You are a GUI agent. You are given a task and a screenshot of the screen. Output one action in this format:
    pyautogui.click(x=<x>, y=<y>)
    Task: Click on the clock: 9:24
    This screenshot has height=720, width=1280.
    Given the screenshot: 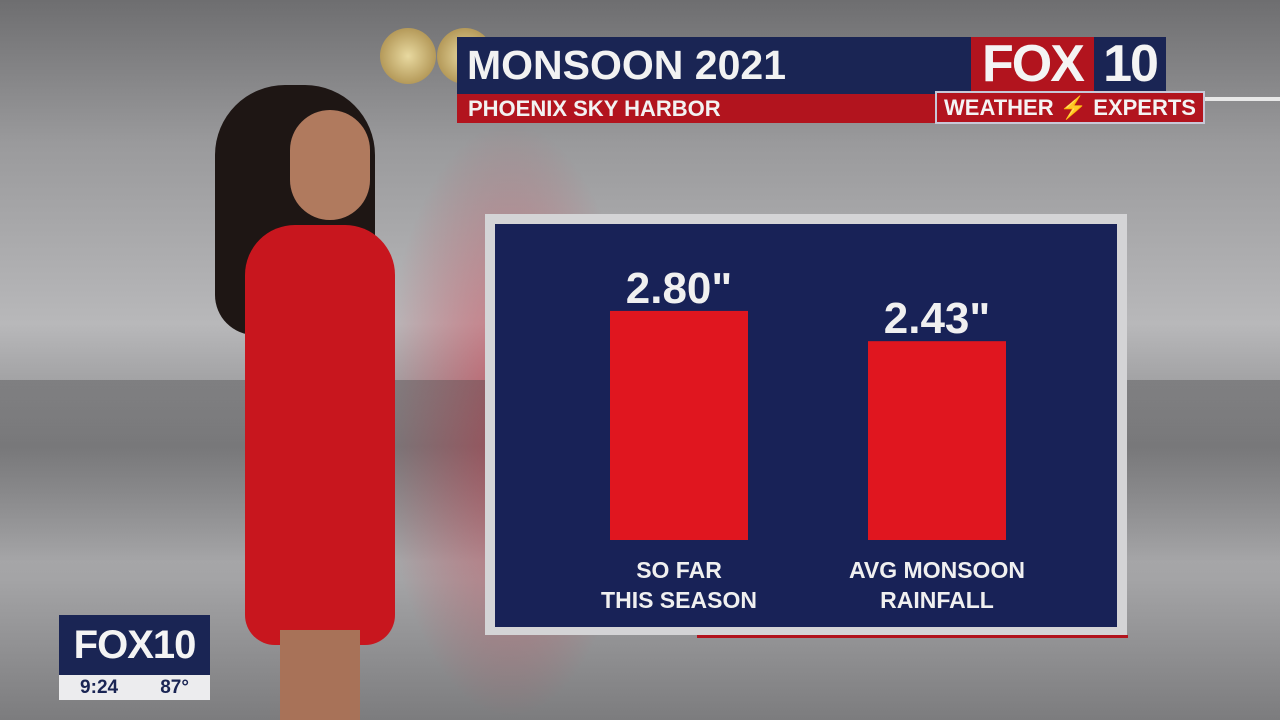 What is the action you would take?
    pyautogui.click(x=99, y=687)
    